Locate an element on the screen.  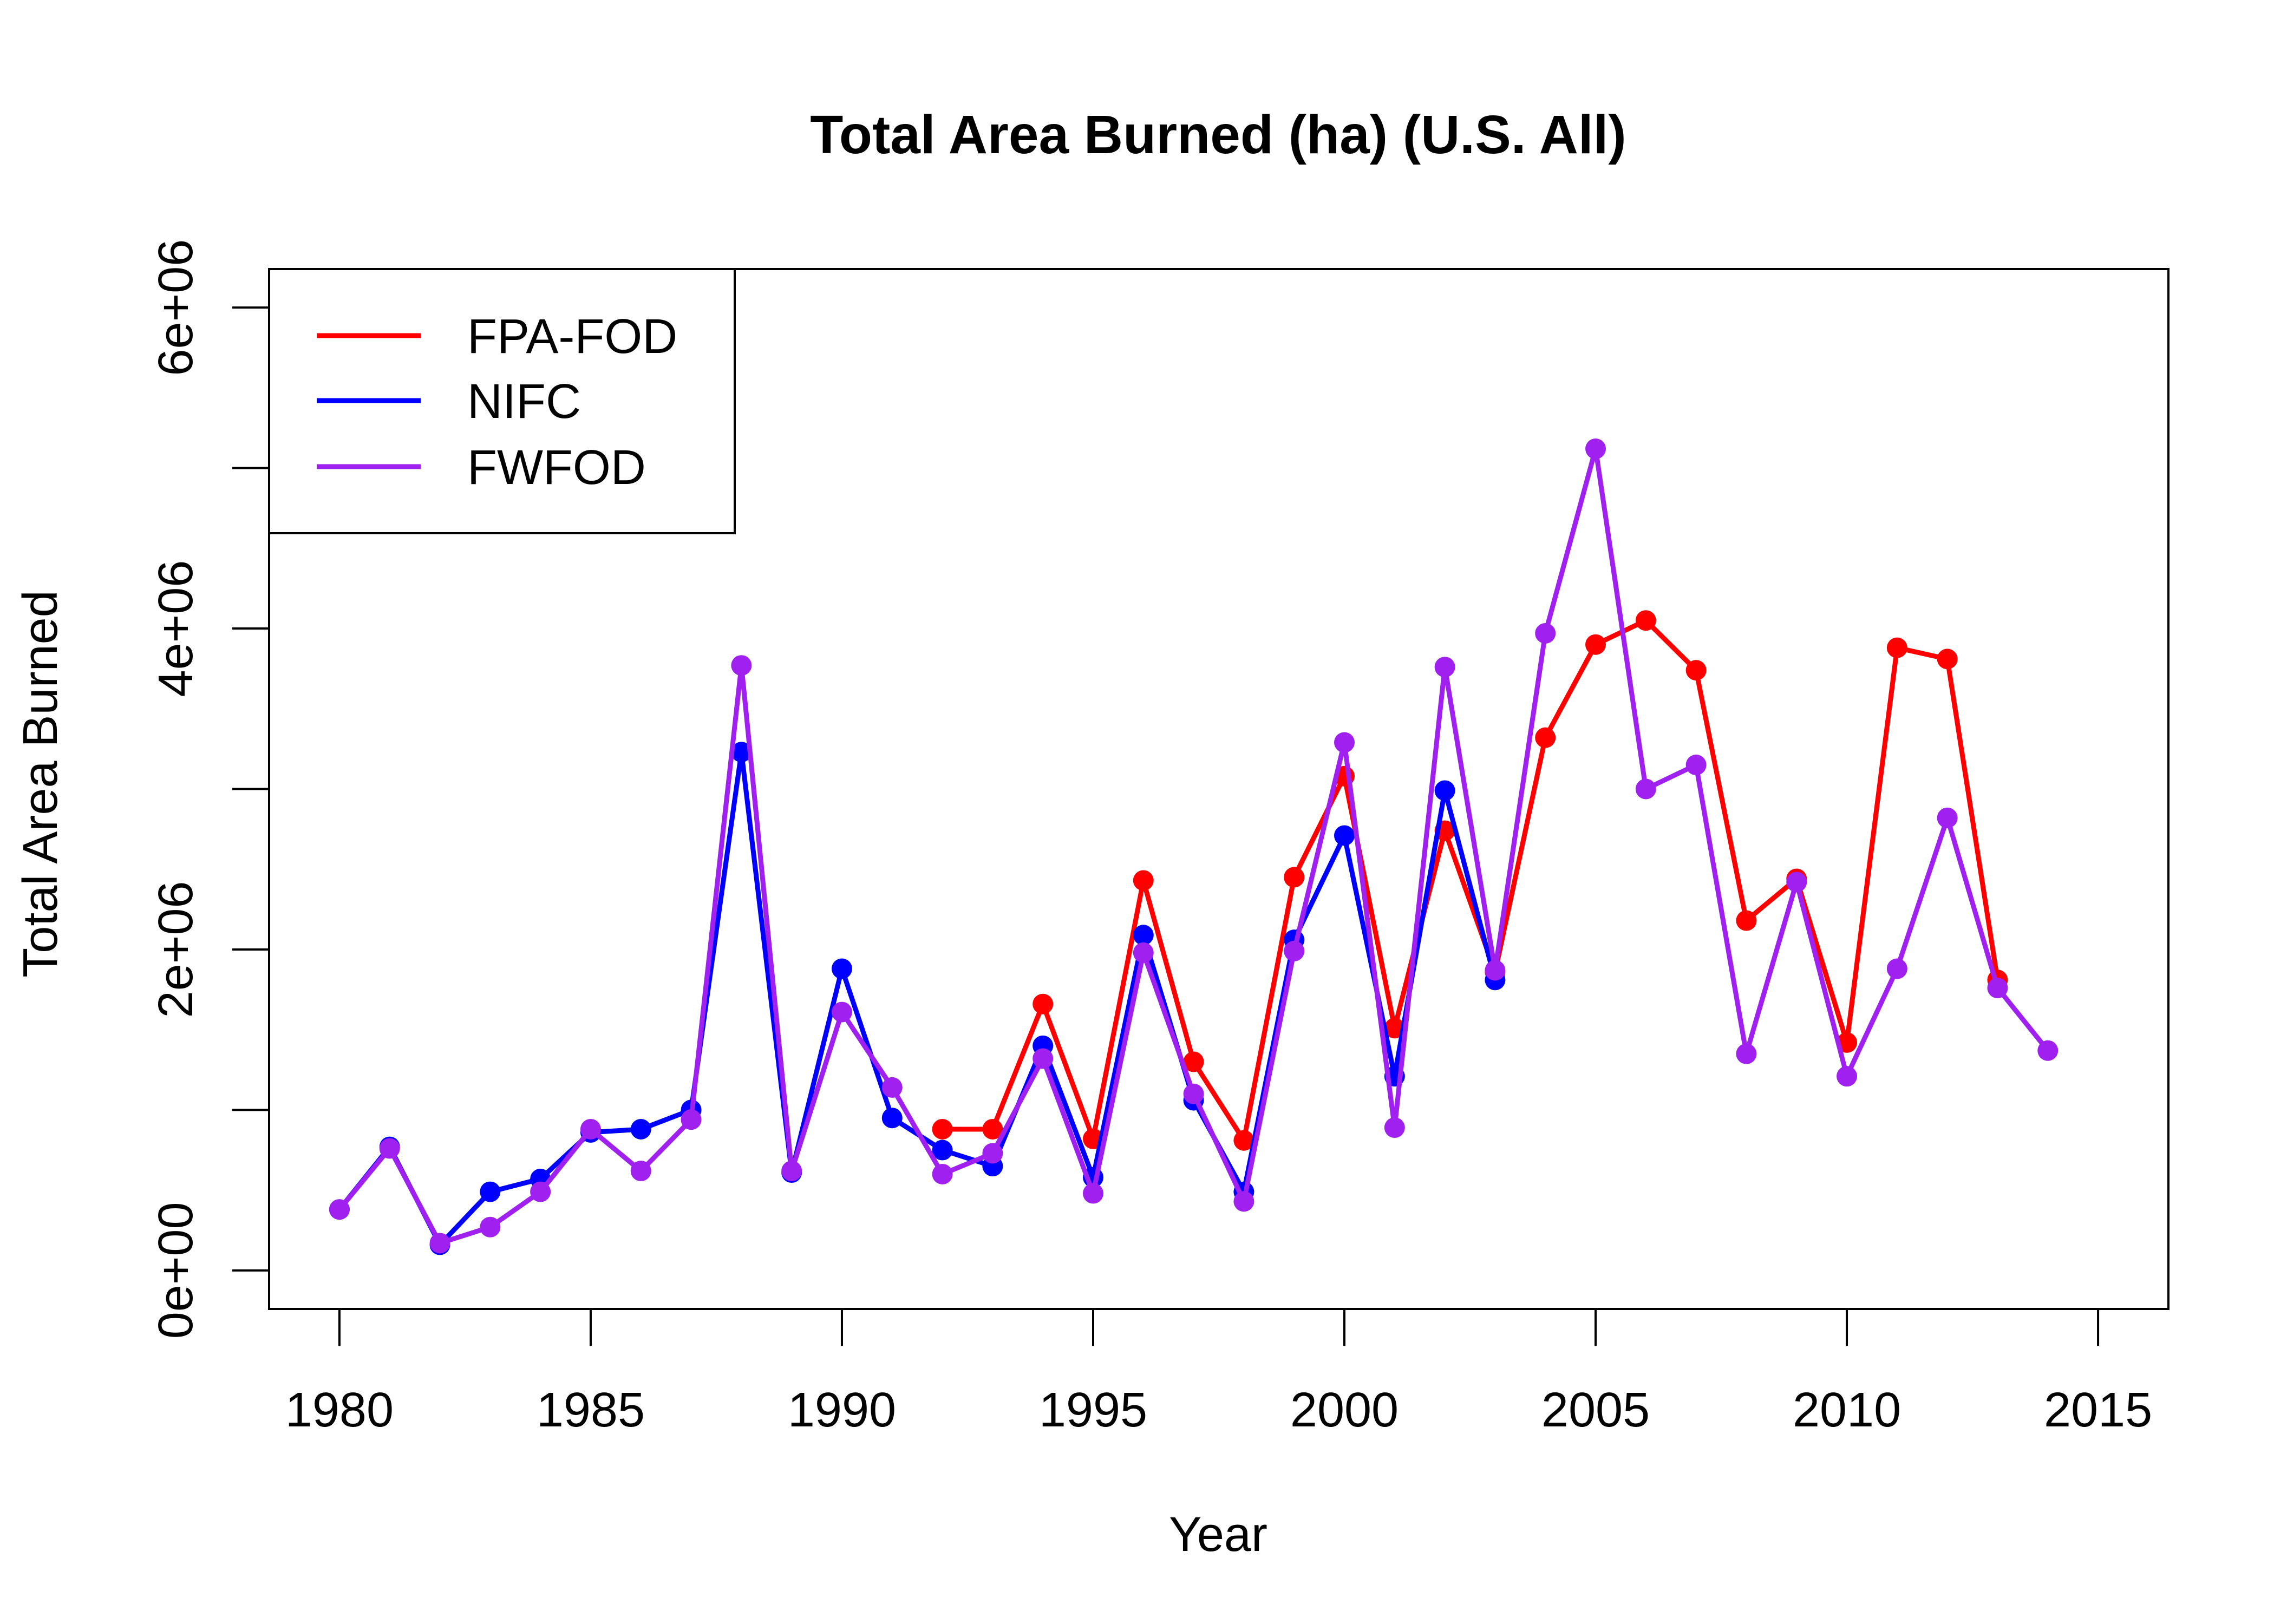
point-fwfod-2010 is located at coordinates (1848, 1076).